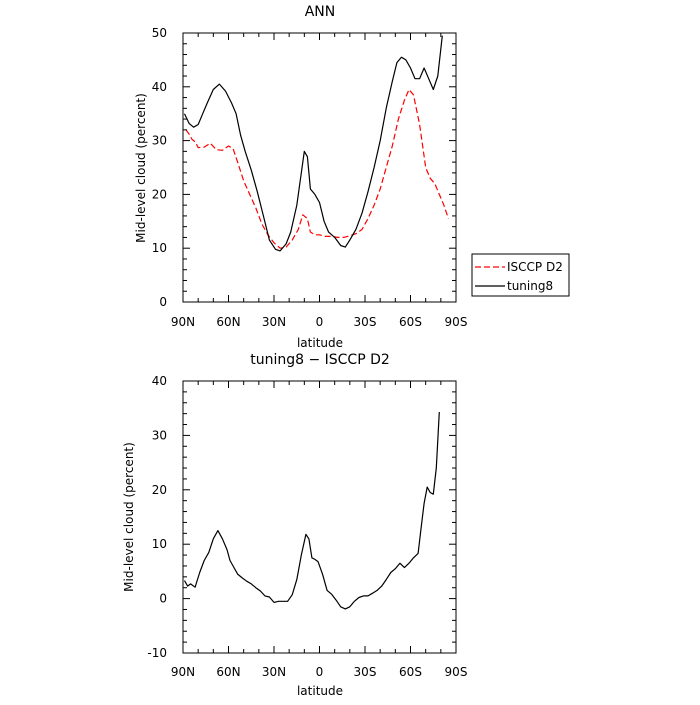 The image size is (700, 705). I want to click on series-line-tuning8, so click(313, 143).